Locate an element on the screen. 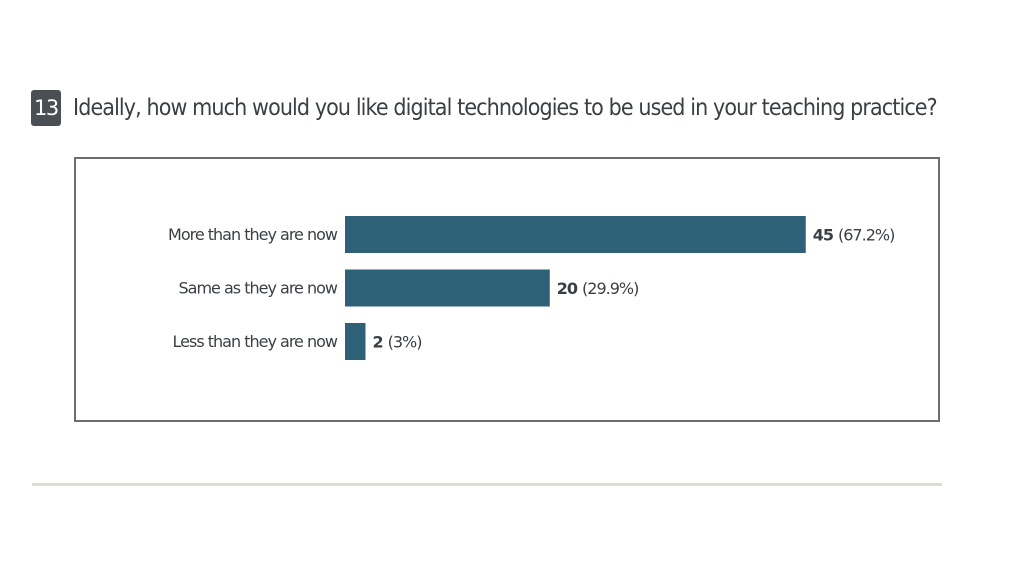  value-label: 20 (29.9%) is located at coordinates (598, 288).